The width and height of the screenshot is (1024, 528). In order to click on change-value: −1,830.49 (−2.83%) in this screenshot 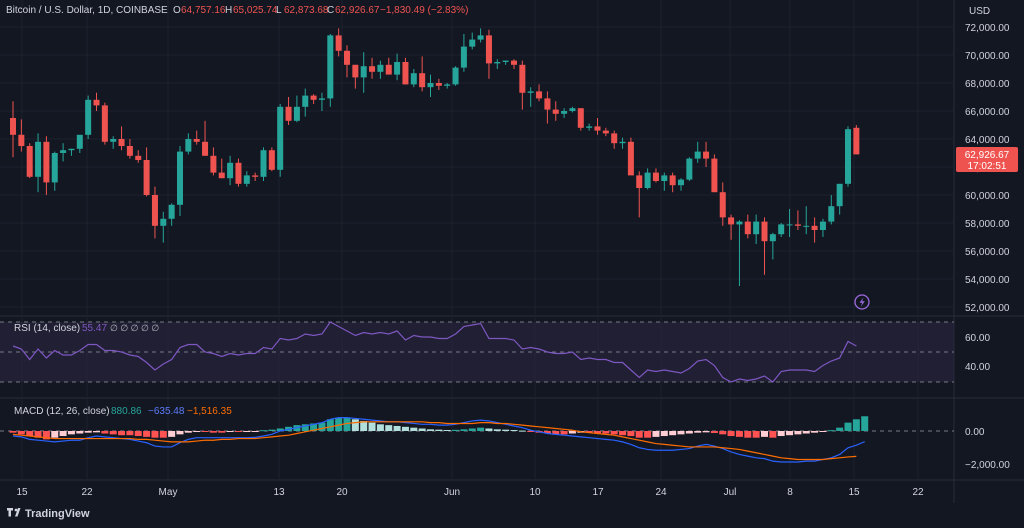, I will do `click(424, 10)`.